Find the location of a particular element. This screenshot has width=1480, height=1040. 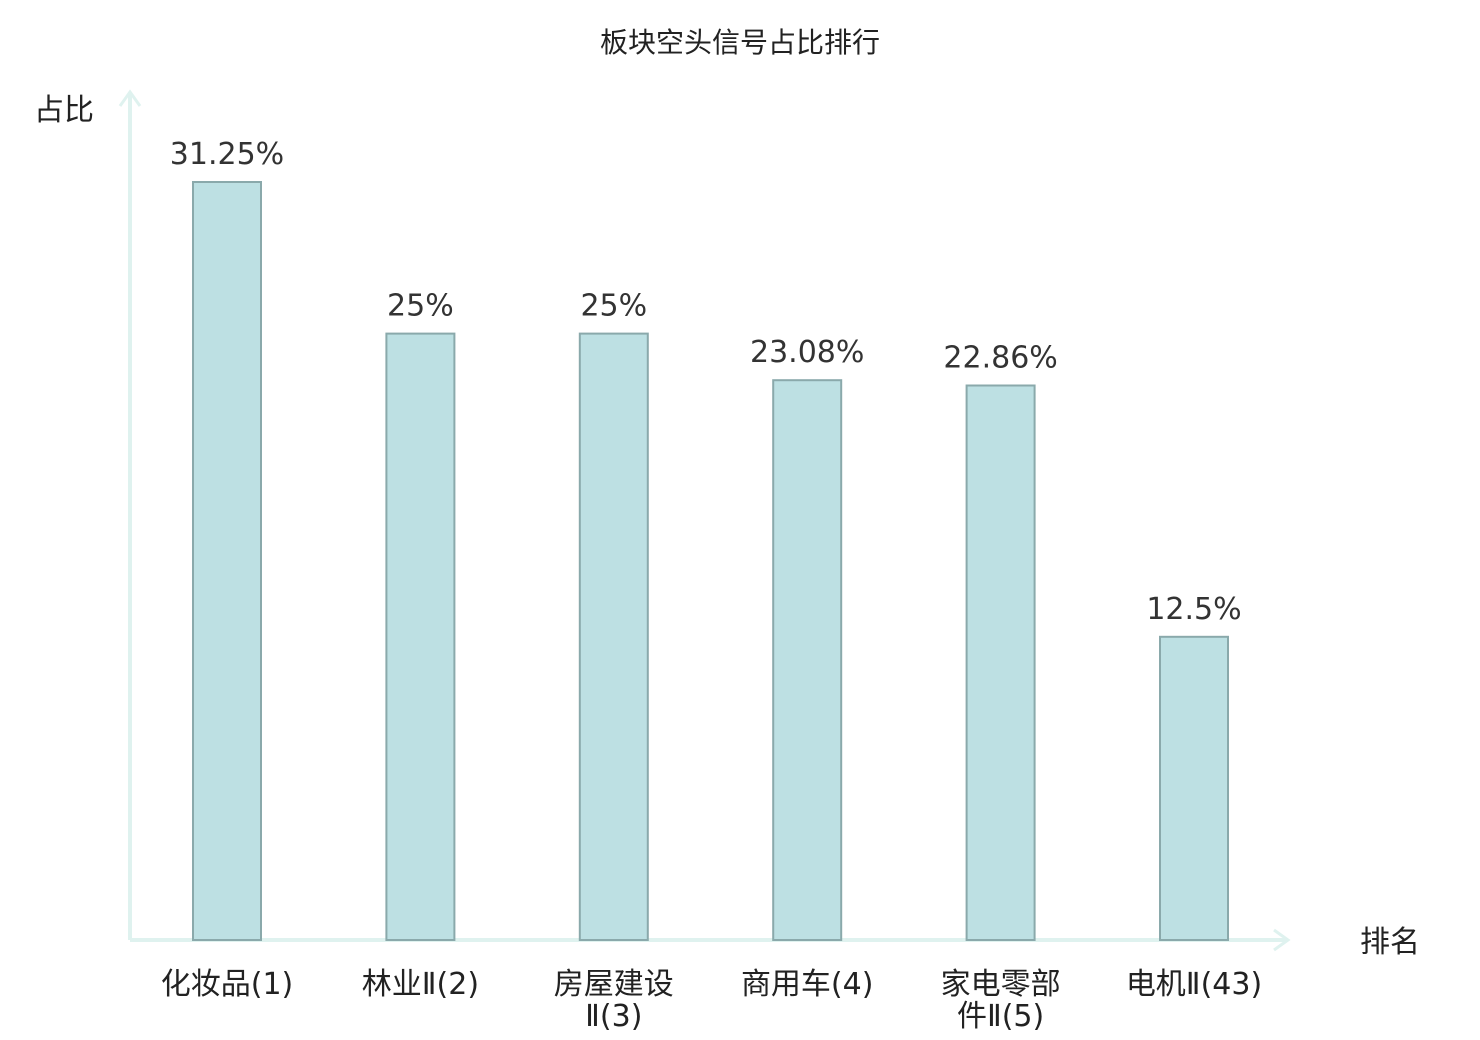

value-label-5: 22.86% is located at coordinates (1000, 358).